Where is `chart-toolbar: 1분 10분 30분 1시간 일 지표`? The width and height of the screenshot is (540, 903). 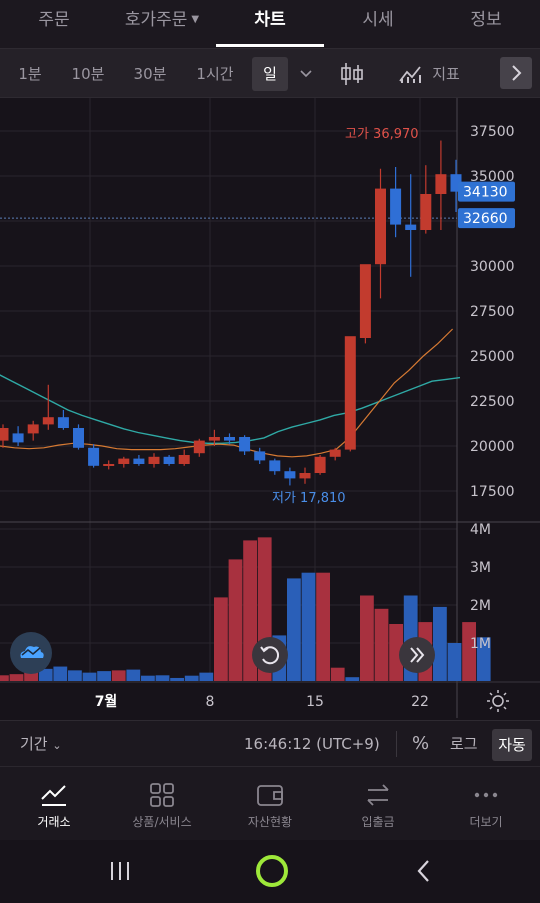
chart-toolbar: 1분 10분 30분 1시간 일 지표 is located at coordinates (270, 73).